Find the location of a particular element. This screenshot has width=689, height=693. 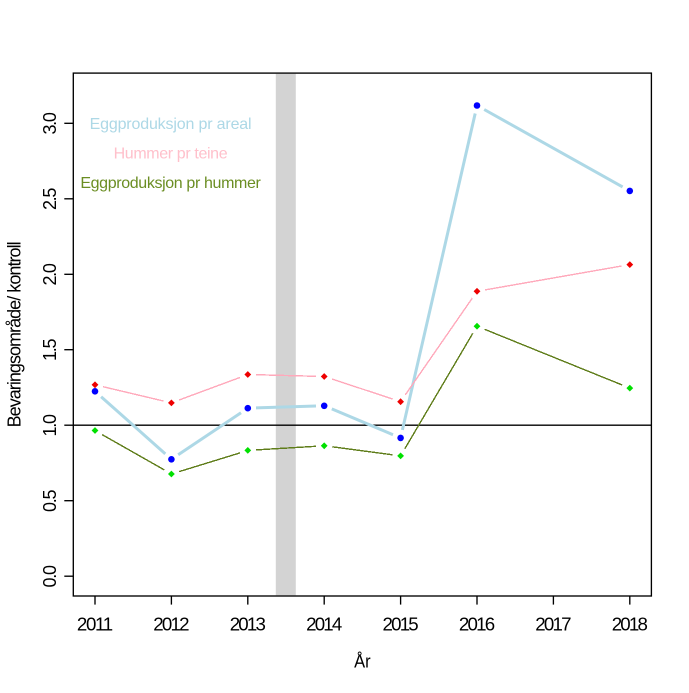

svg-text: 0.0 is located at coordinates (50, 576).